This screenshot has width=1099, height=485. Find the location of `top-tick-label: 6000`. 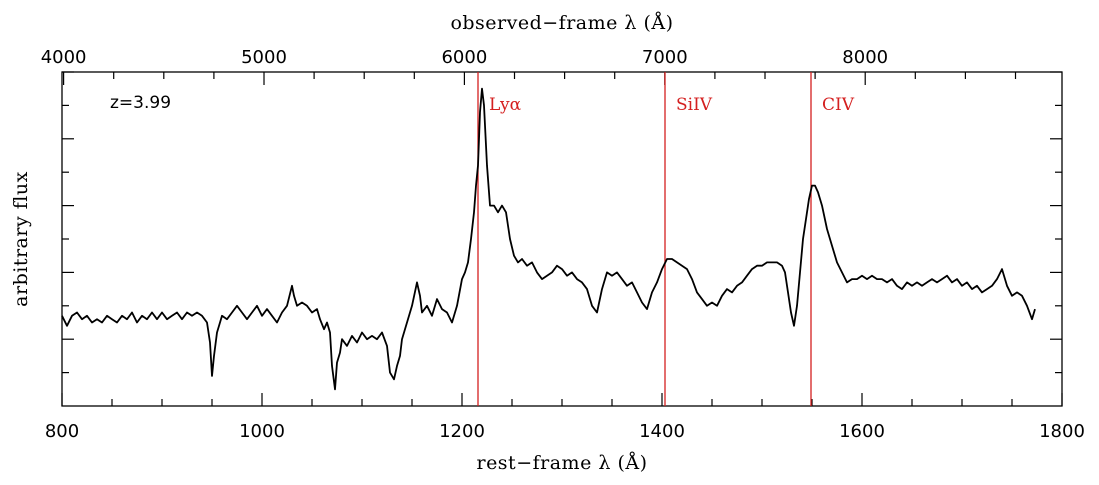

top-tick-label: 6000 is located at coordinates (464, 57).